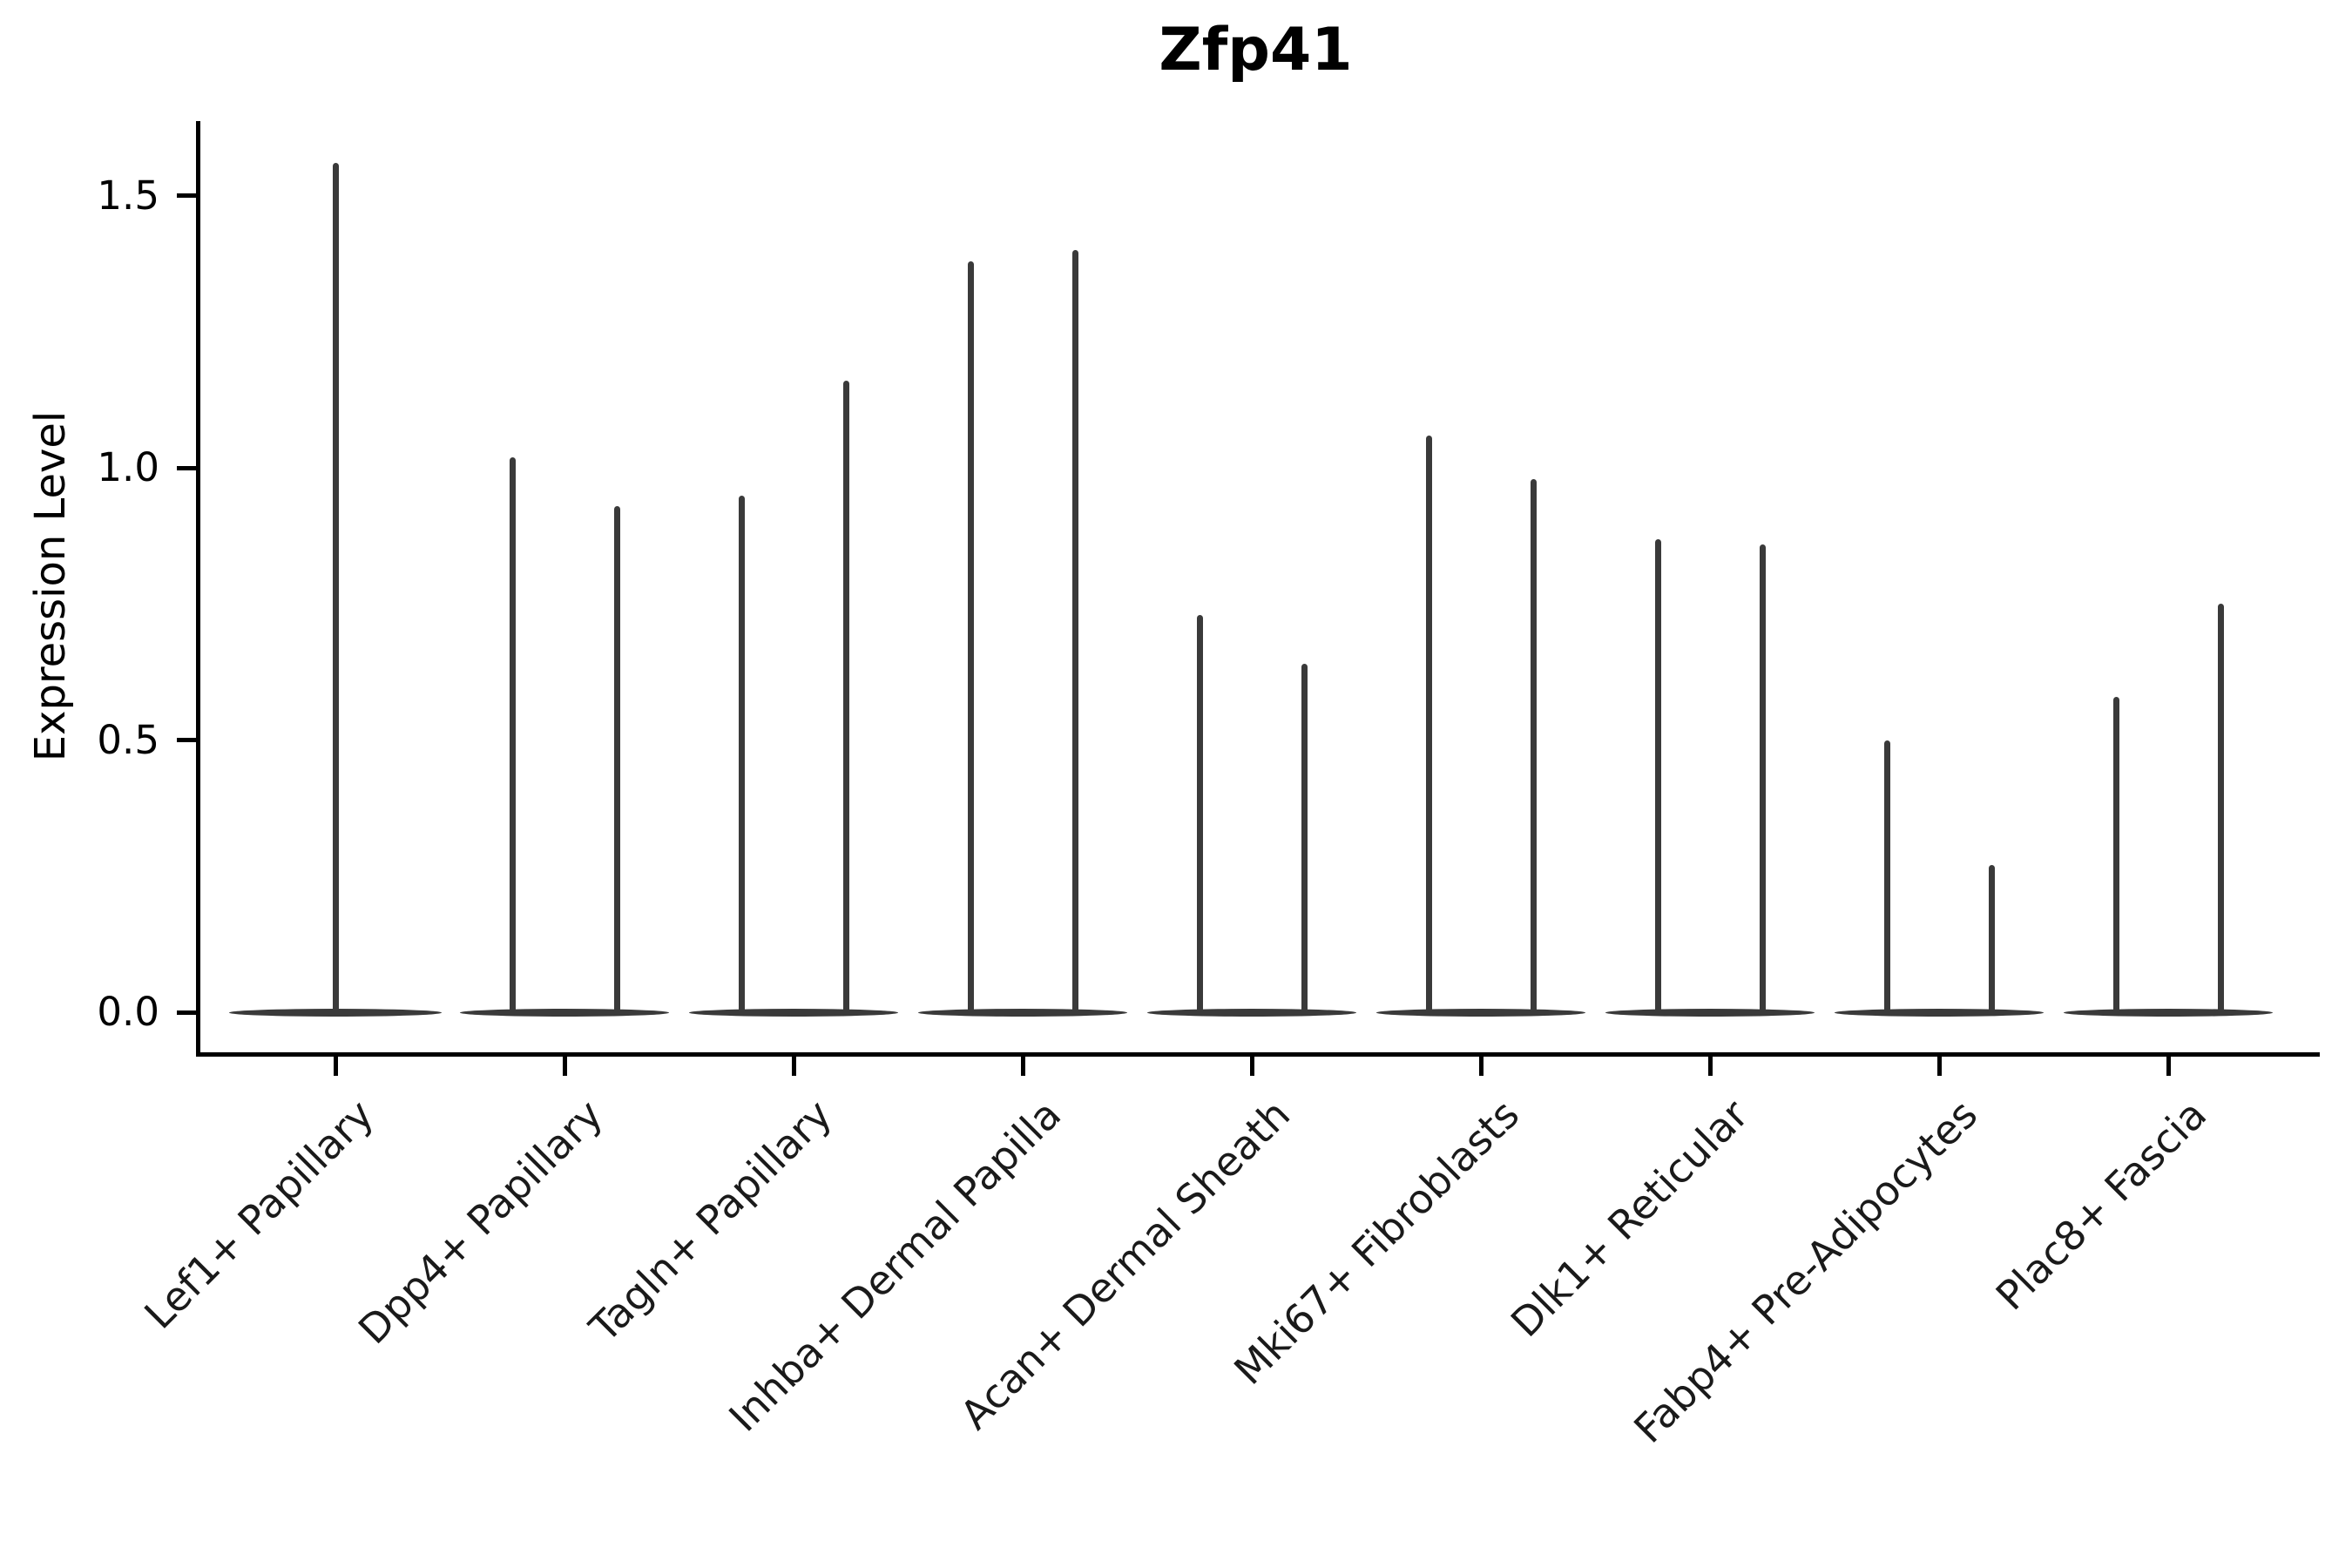  What do you see at coordinates (1125, 1265) in the screenshot?
I see `x-tick-label: Acan+ Dermal Sheath` at bounding box center [1125, 1265].